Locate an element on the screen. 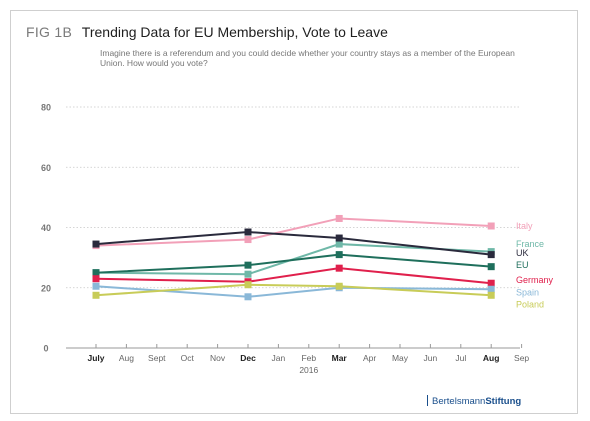 This screenshot has height=421, width=590. figure-label: FIG 1B is located at coordinates (49, 32).